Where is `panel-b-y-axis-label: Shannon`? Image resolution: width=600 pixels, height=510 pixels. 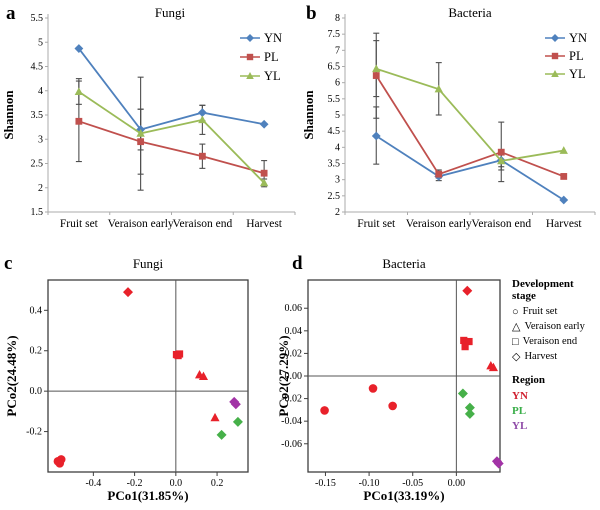 panel-b-y-axis-label: Shannon is located at coordinates (308, 115).